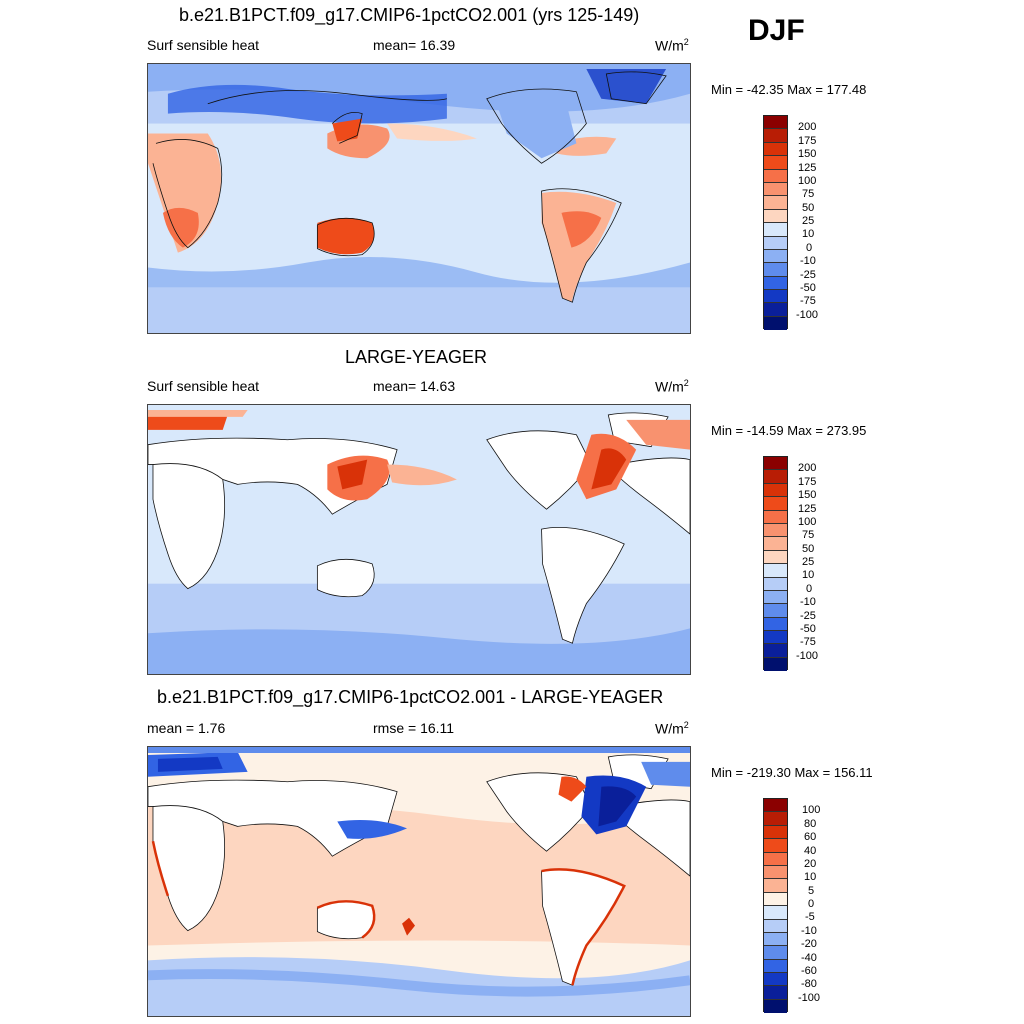  What do you see at coordinates (672, 386) in the screenshot?
I see `panel2-units: W/m2` at bounding box center [672, 386].